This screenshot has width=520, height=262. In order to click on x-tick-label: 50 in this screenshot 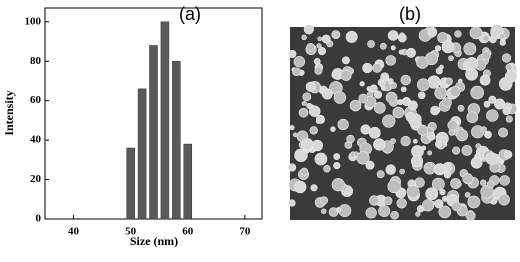, I will do `click(131, 232)`.